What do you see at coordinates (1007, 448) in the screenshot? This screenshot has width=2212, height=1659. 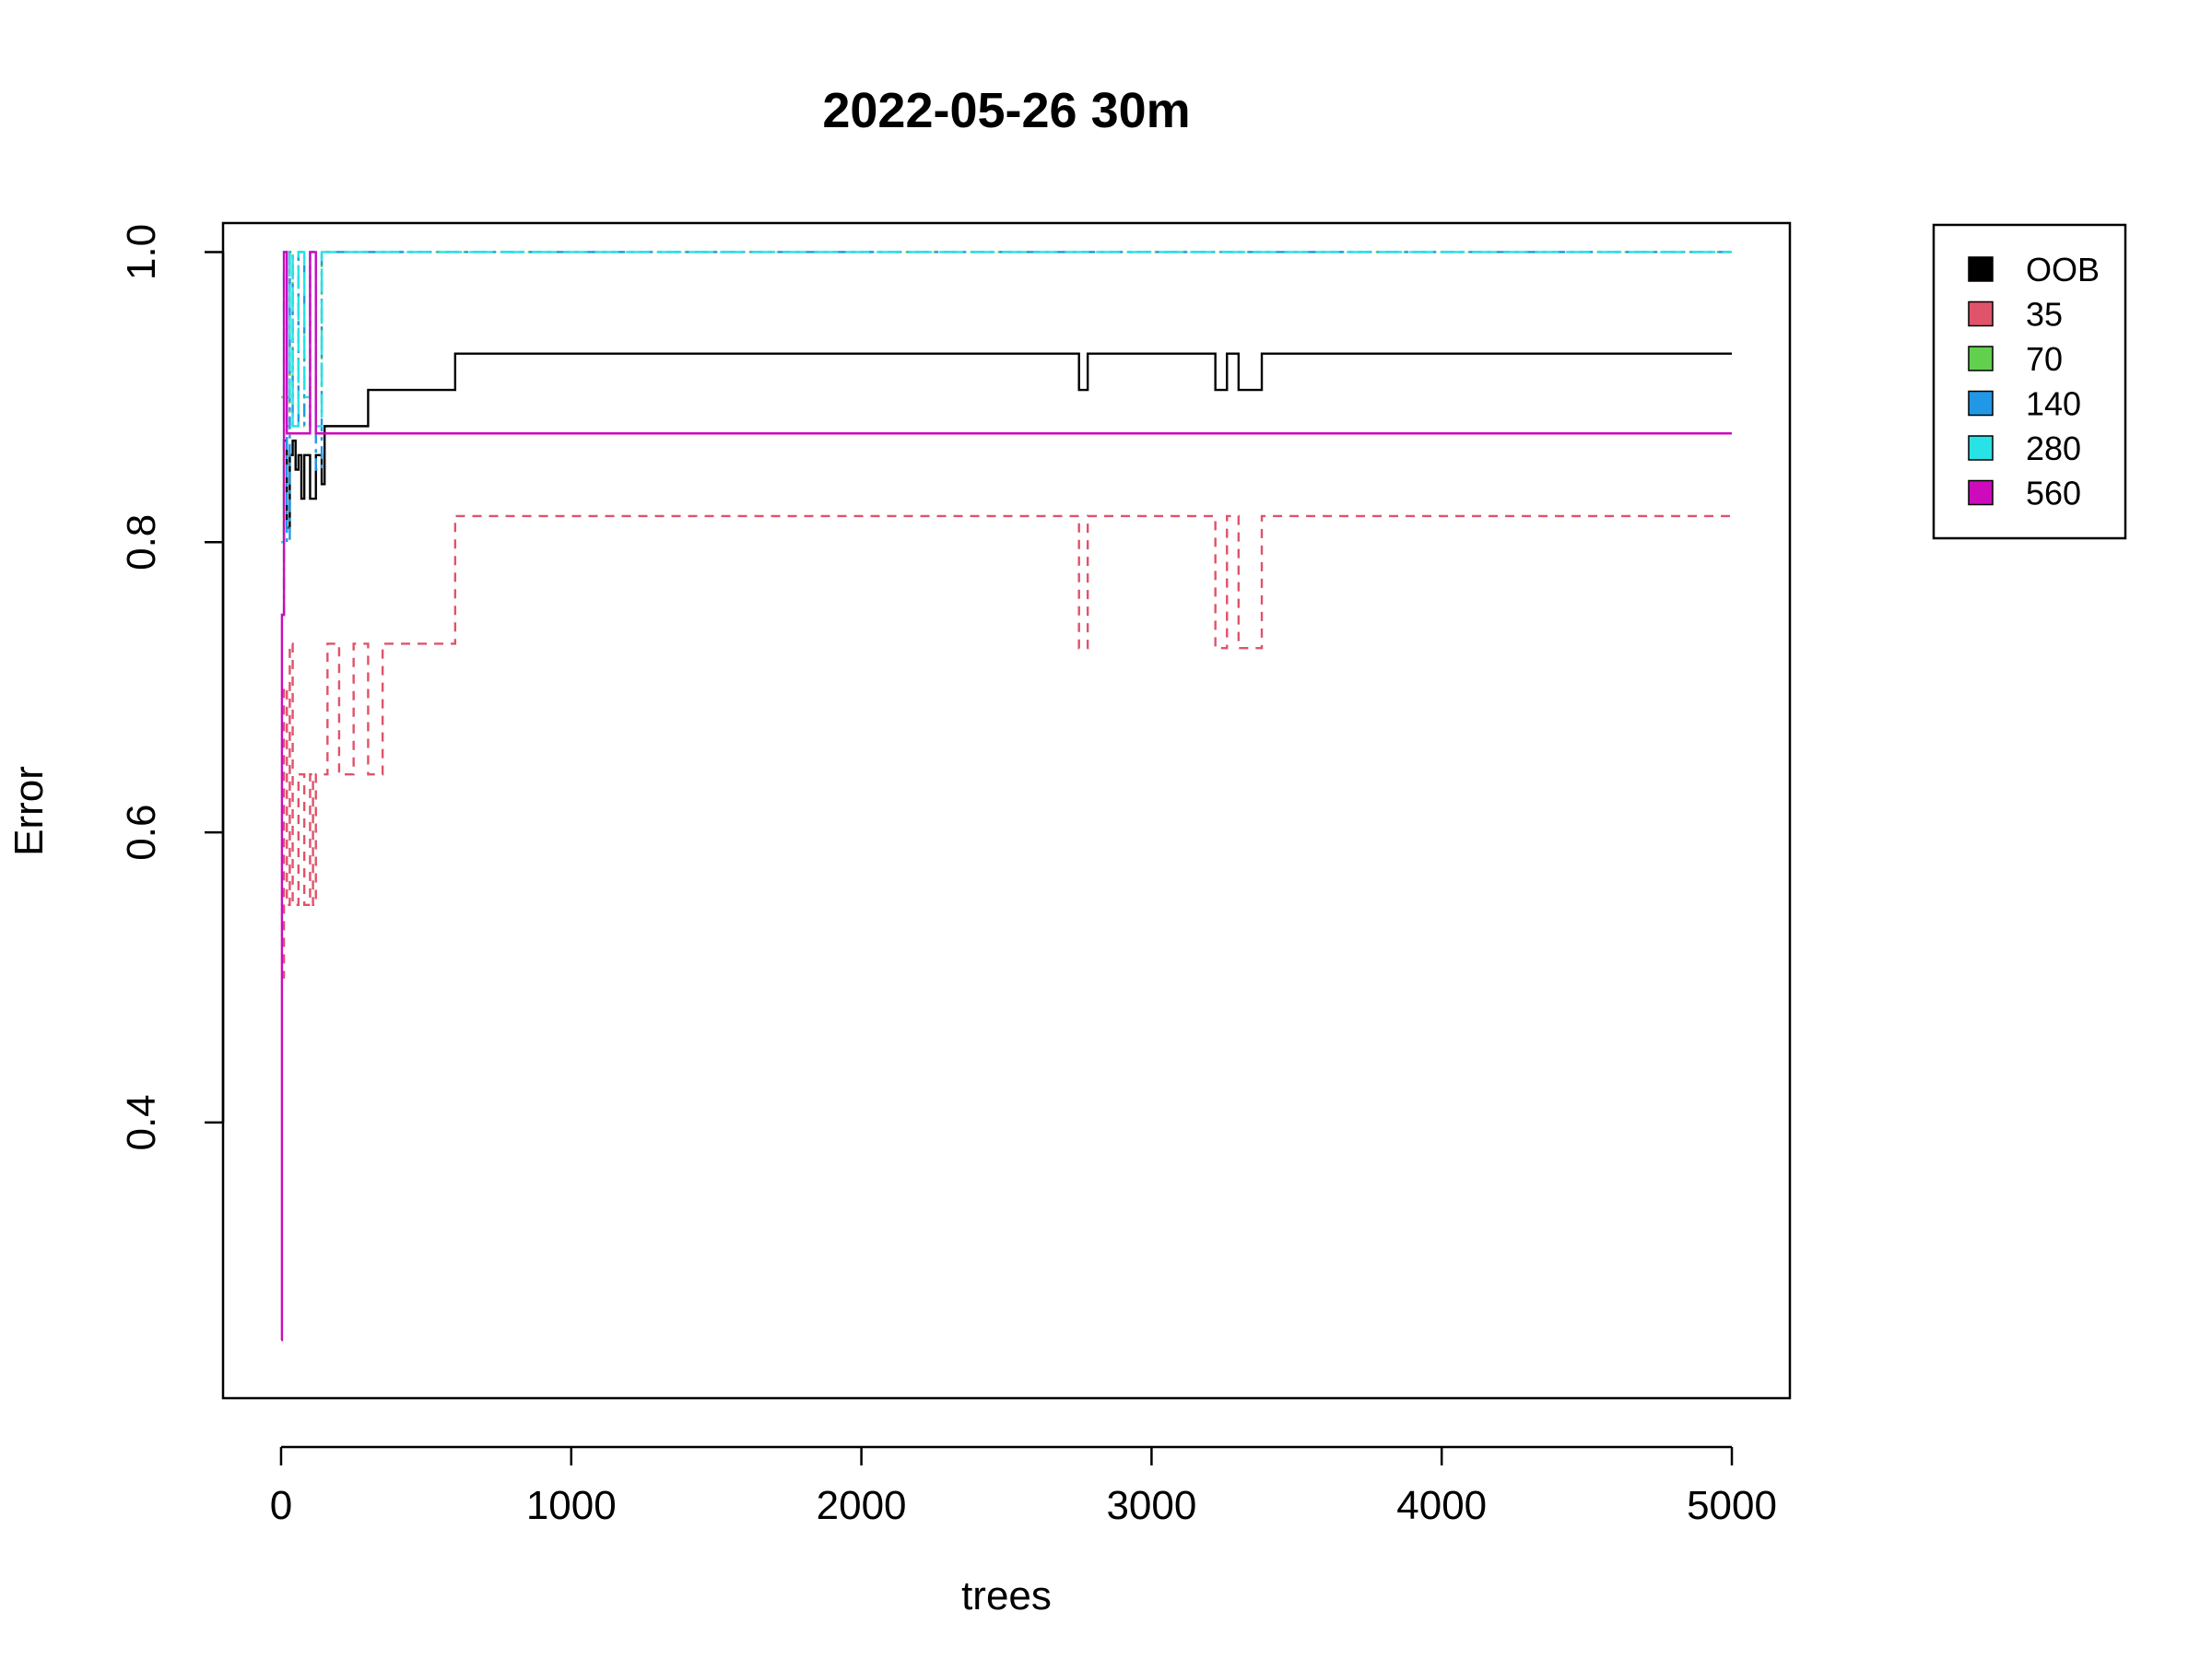 I see `series-line-oob` at bounding box center [1007, 448].